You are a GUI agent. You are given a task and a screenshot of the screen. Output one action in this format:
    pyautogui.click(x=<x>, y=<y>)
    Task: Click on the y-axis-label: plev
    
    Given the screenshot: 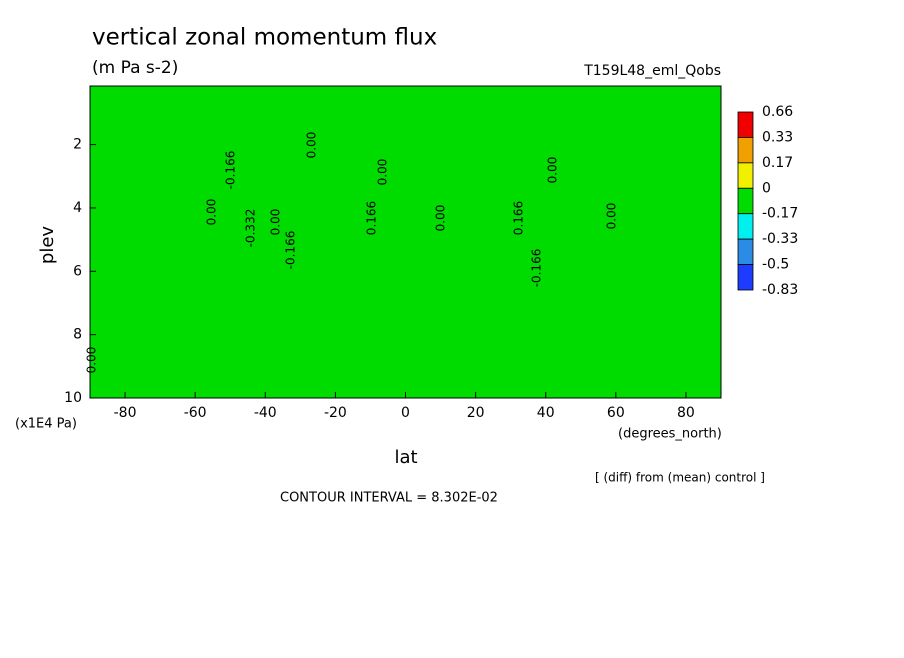 What is the action you would take?
    pyautogui.click(x=47, y=245)
    